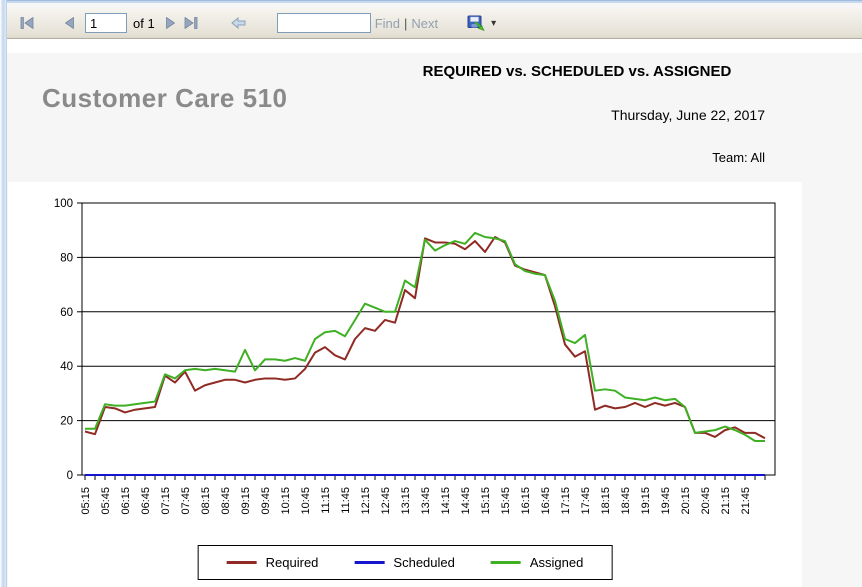 The height and width of the screenshot is (587, 862). I want to click on x-axis-label: 11:15, so click(326, 500).